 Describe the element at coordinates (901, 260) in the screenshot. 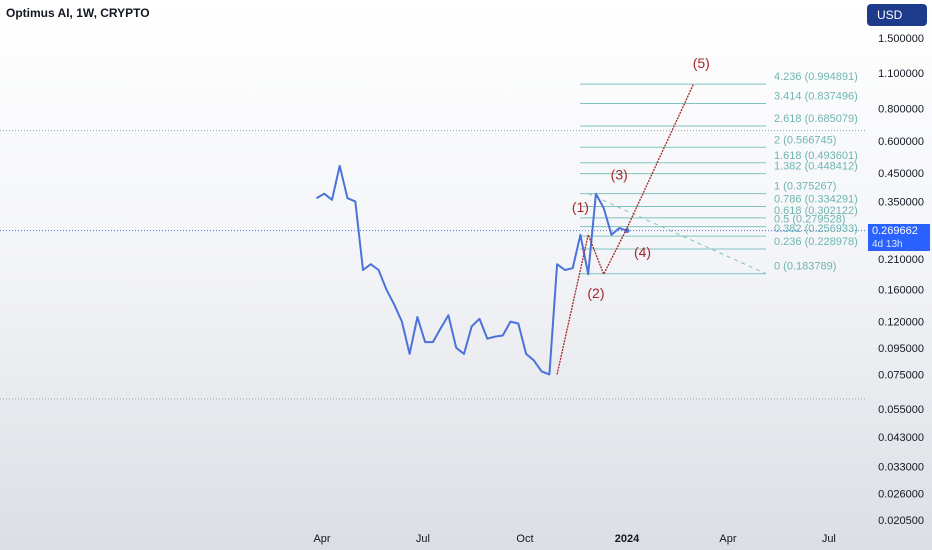

I see `y-tick-label-6: 0.210000` at that location.